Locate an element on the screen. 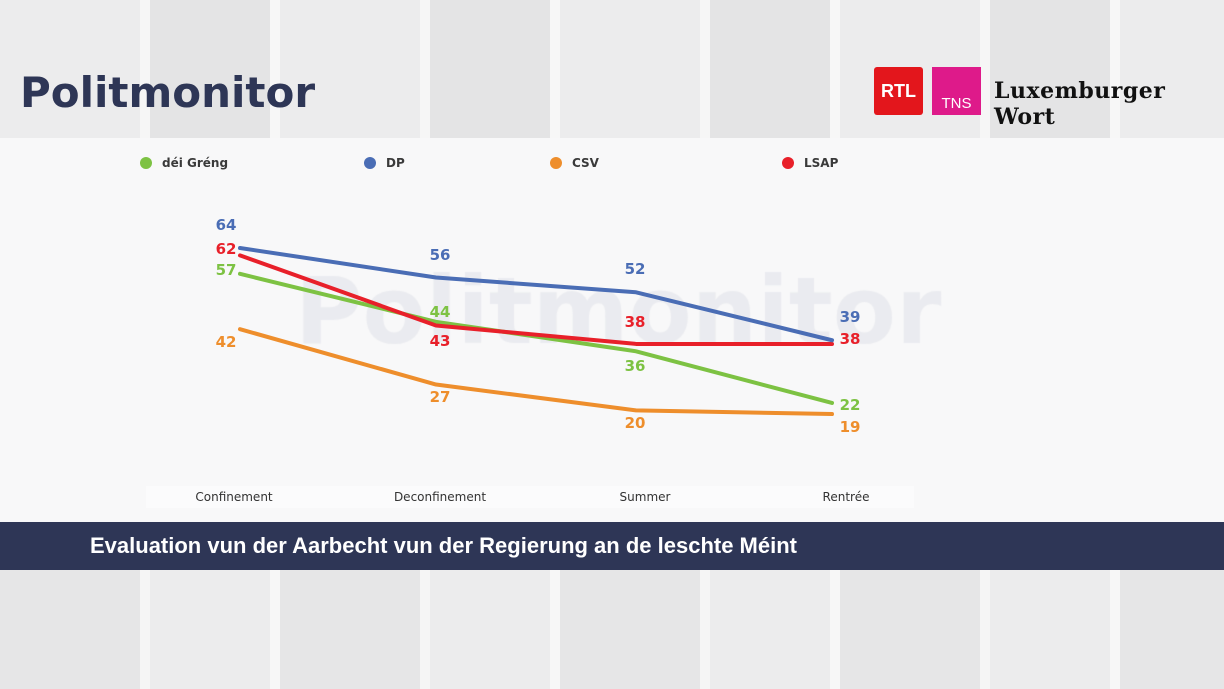 Image resolution: width=1224 pixels, height=689 pixels. page-title: Politmonitor is located at coordinates (168, 92).